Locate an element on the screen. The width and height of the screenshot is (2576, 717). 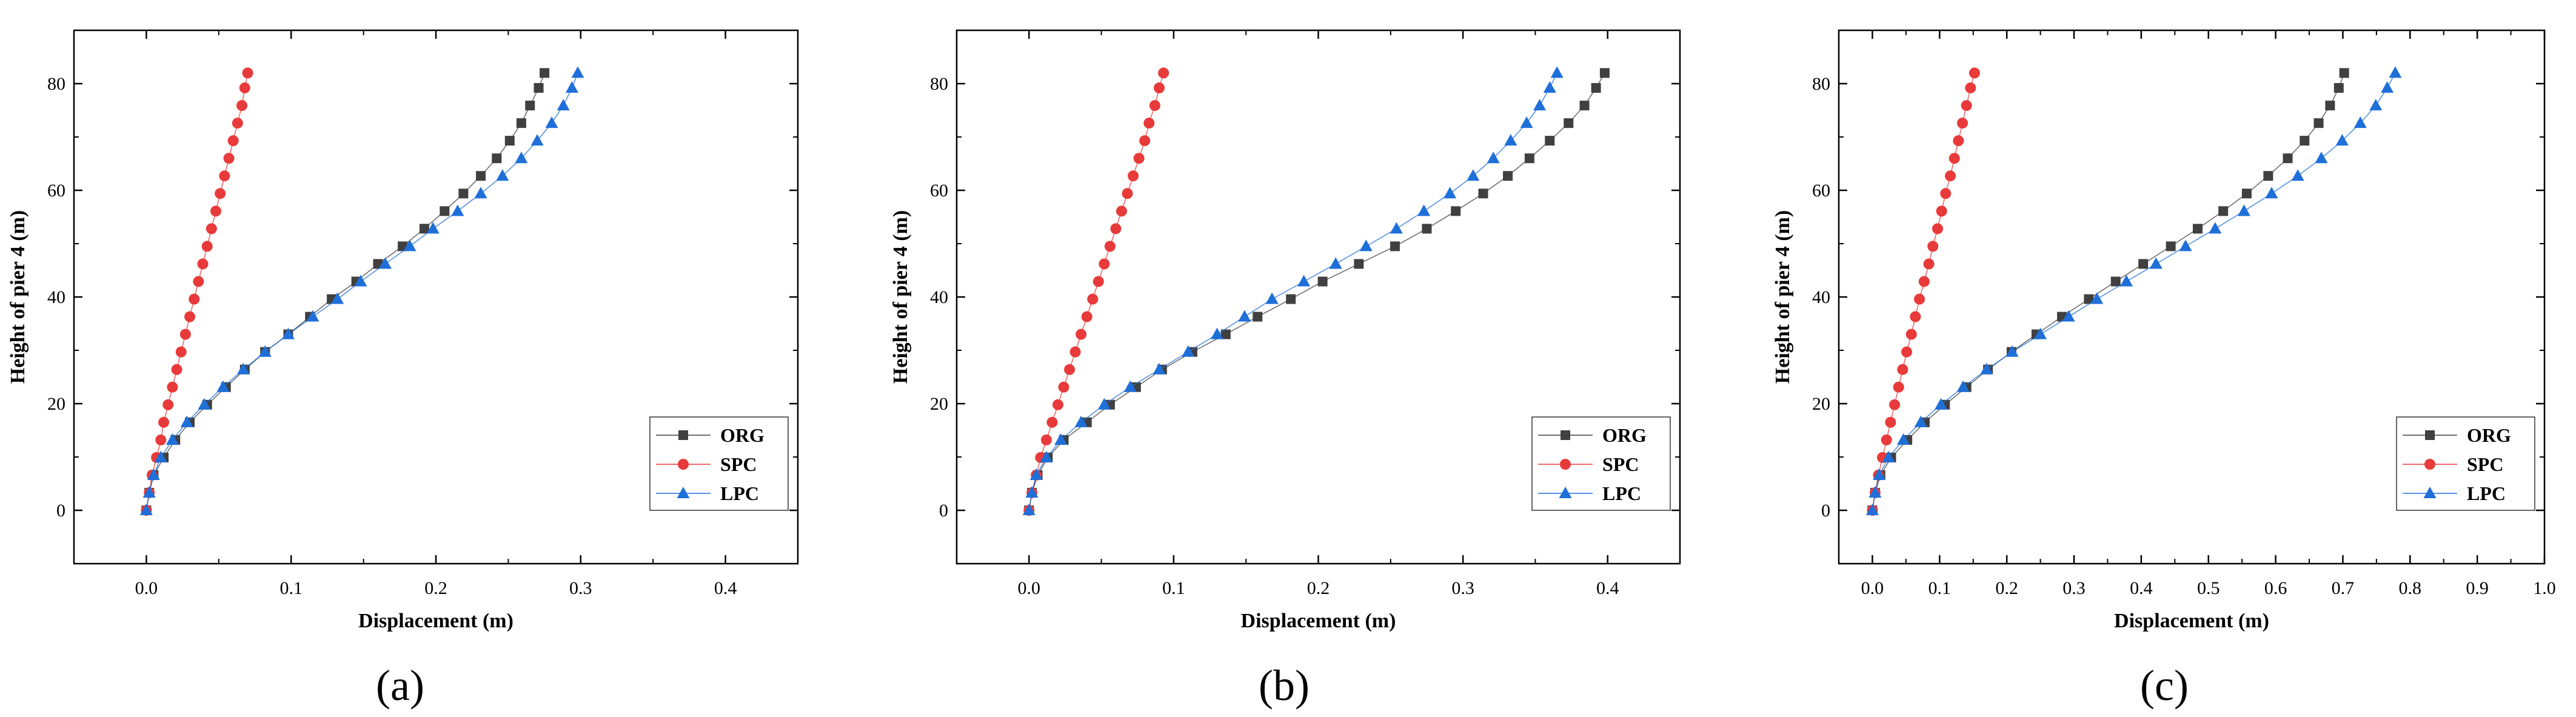
x-tick-label: 0.3 is located at coordinates (2074, 588).